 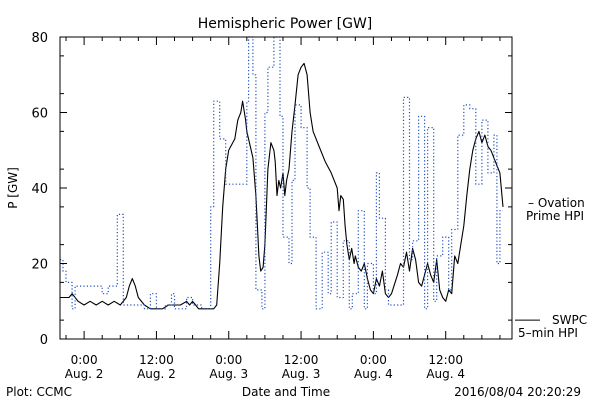 What do you see at coordinates (39, 392) in the screenshot?
I see `footer-credit: Plot: CCMC` at bounding box center [39, 392].